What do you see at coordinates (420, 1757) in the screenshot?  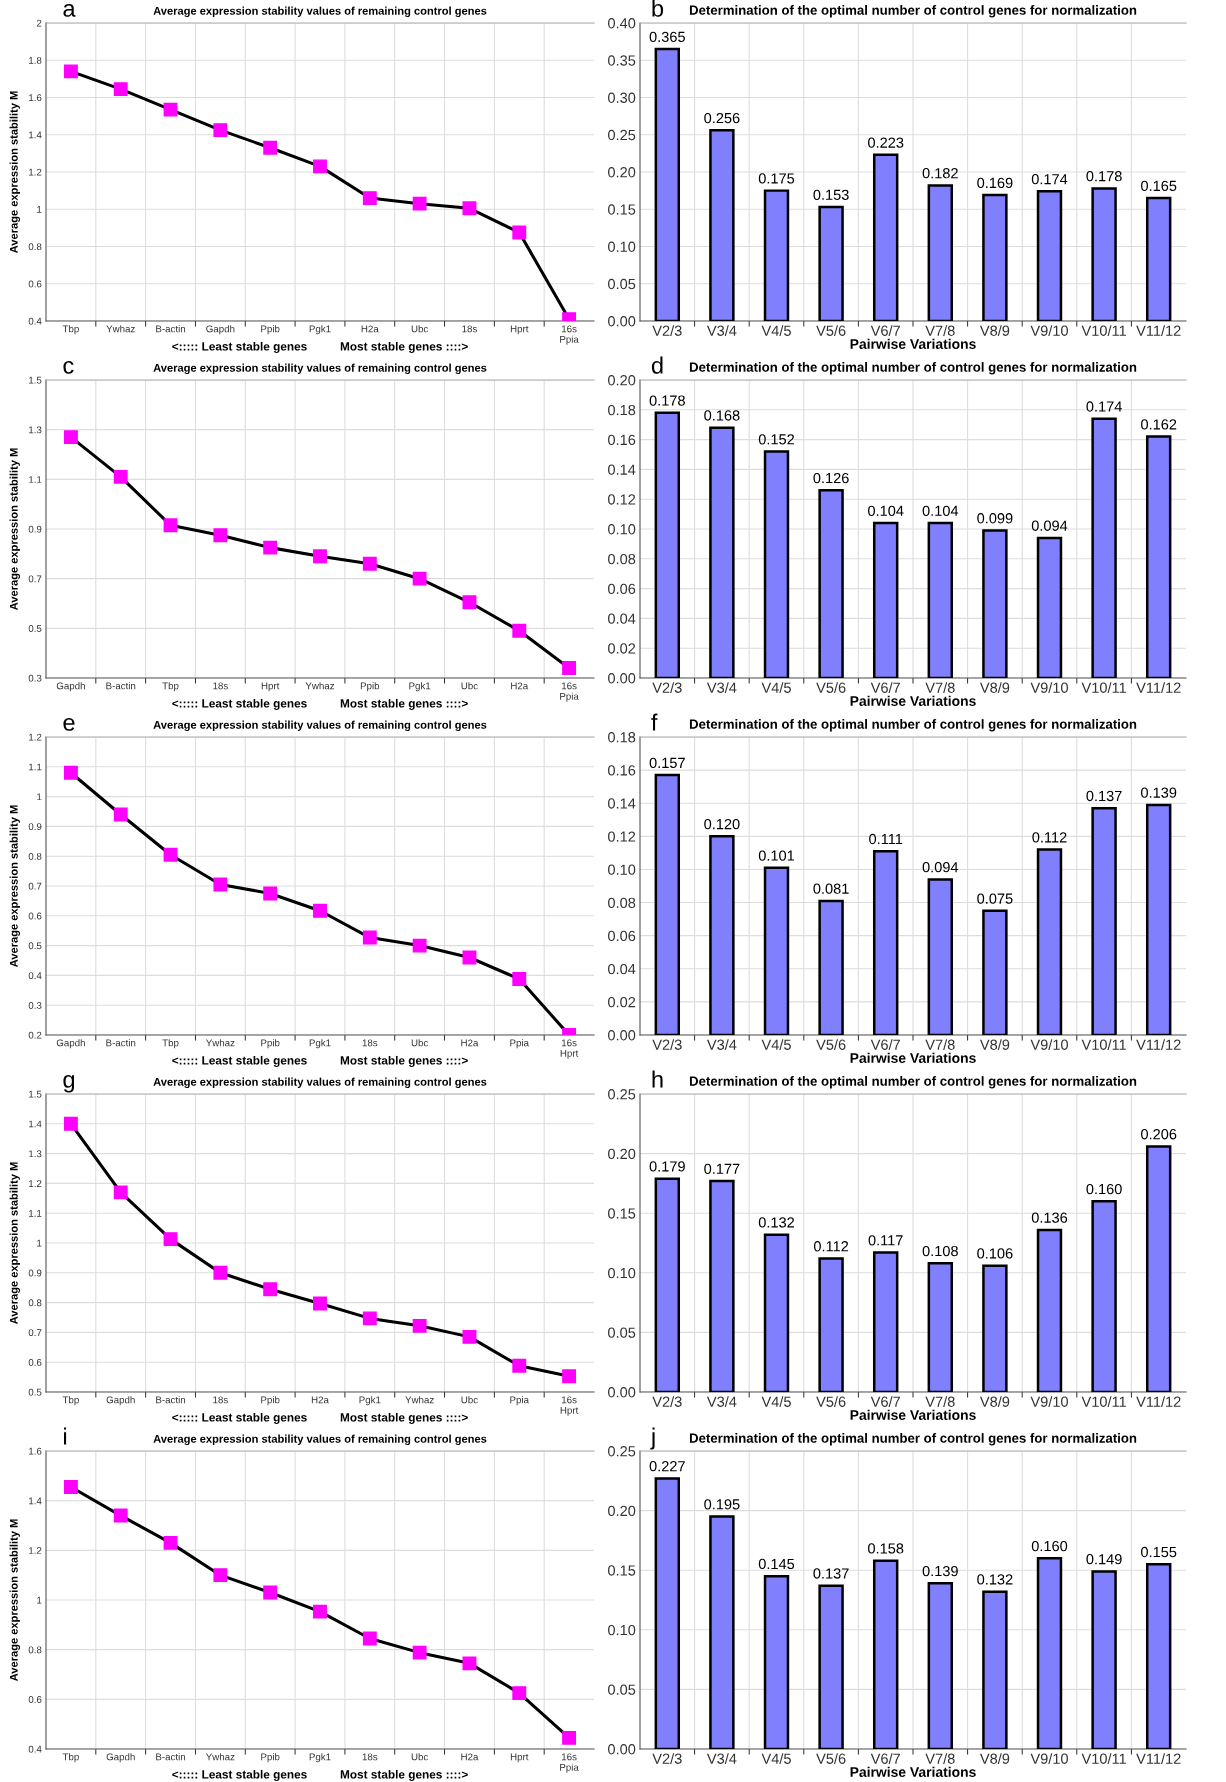 I see `x-tick-label: Ubc` at bounding box center [420, 1757].